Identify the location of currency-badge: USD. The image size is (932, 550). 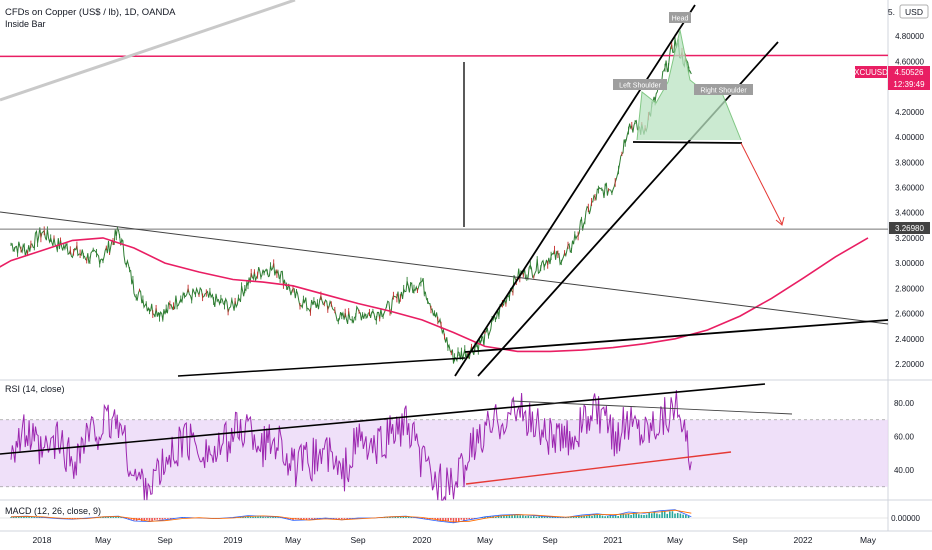
(914, 11).